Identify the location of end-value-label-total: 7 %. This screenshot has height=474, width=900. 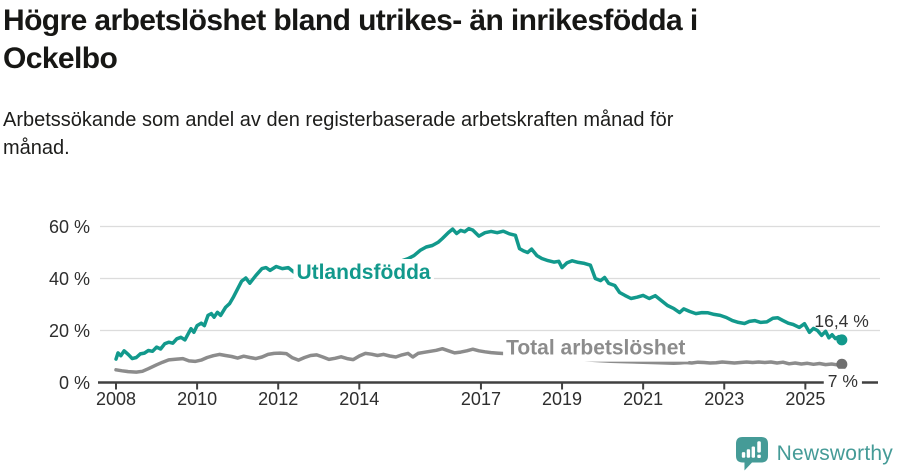
(843, 381).